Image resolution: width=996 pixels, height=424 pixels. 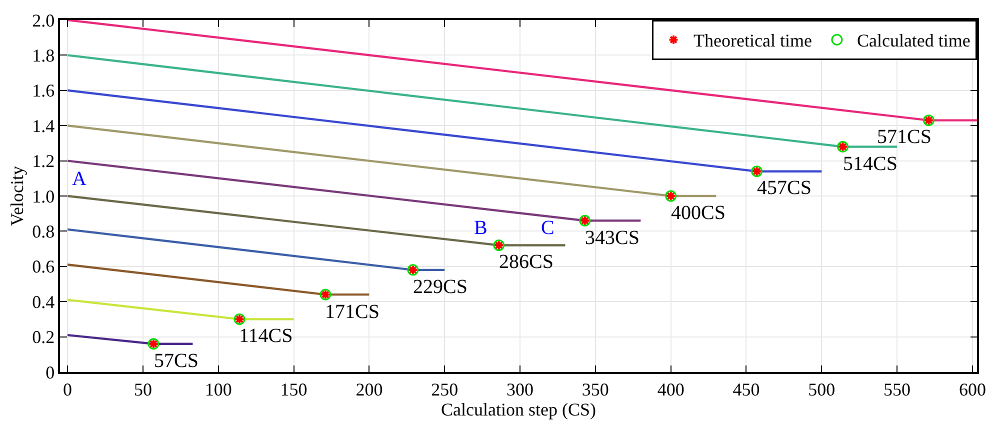 I want to click on x-tick-label: 600, so click(x=972, y=389).